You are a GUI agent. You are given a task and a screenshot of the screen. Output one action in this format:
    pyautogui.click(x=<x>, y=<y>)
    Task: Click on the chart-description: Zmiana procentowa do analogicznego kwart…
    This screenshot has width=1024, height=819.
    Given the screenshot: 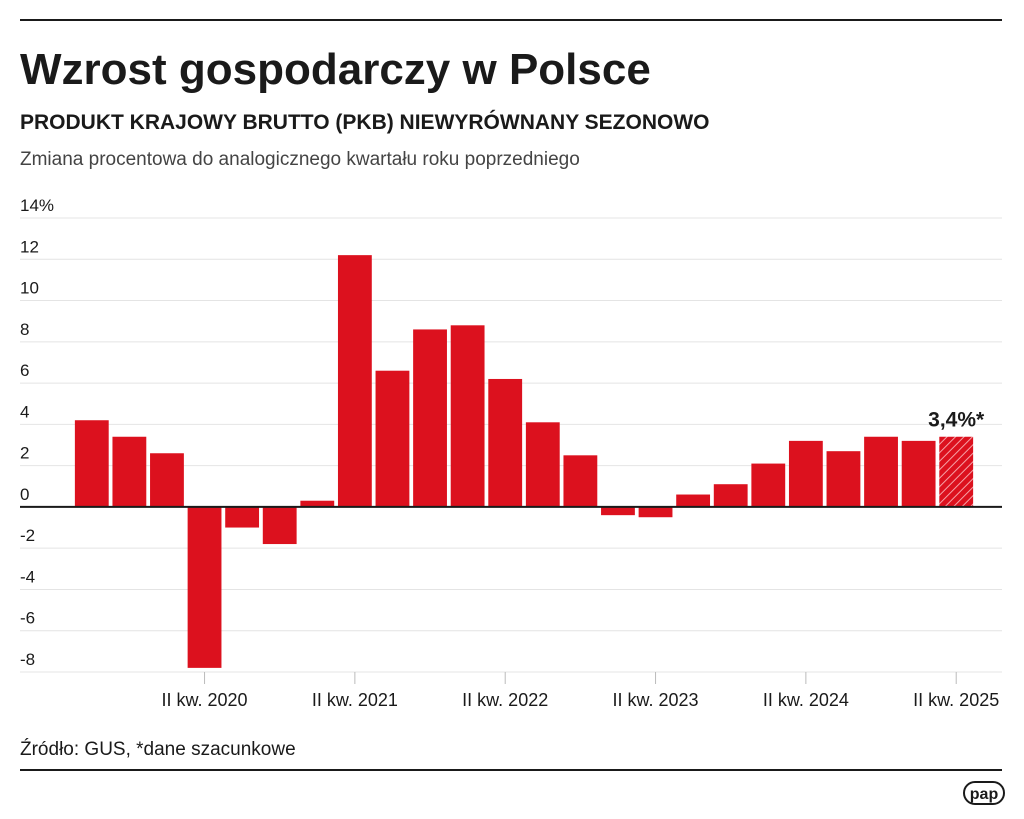 What is the action you would take?
    pyautogui.click(x=300, y=159)
    